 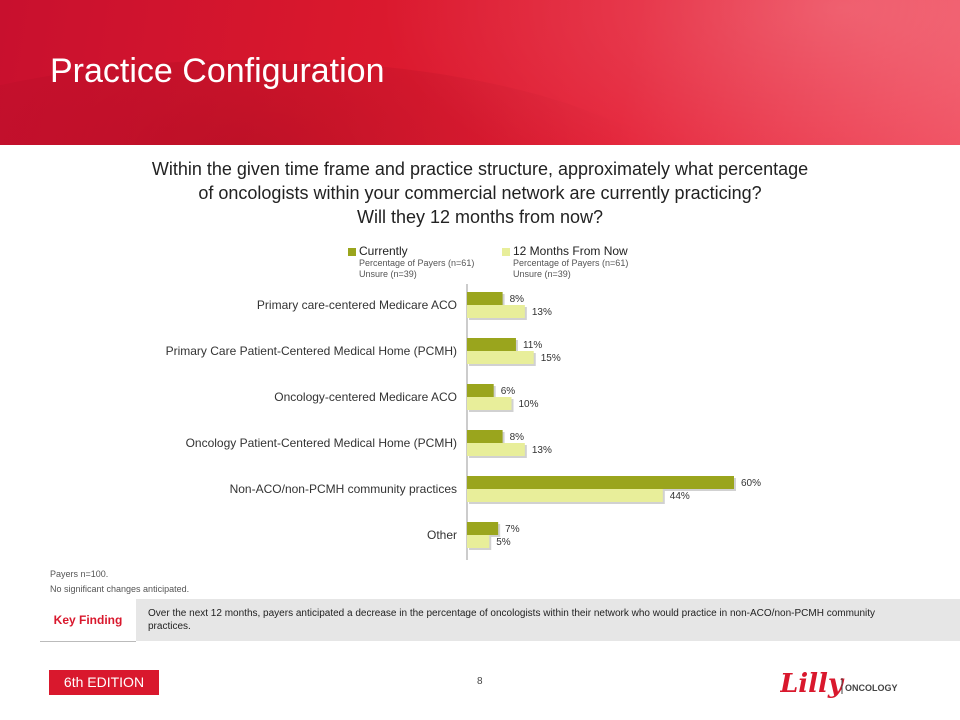 I want to click on category-label: Non-ACO/non-PCMH community practices, so click(x=343, y=489).